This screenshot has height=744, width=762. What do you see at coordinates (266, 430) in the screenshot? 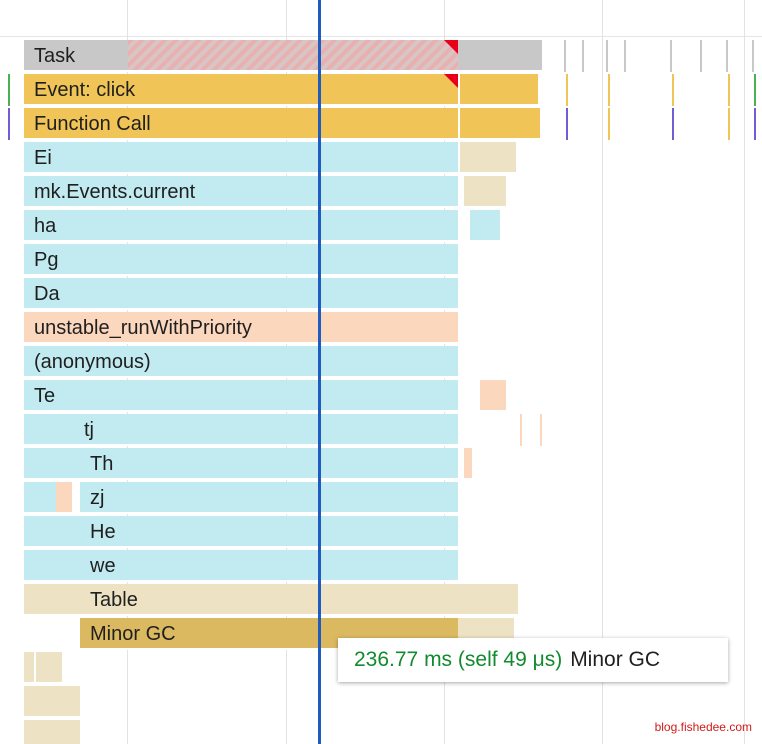
I see `flame-bar-tj: tj` at bounding box center [266, 430].